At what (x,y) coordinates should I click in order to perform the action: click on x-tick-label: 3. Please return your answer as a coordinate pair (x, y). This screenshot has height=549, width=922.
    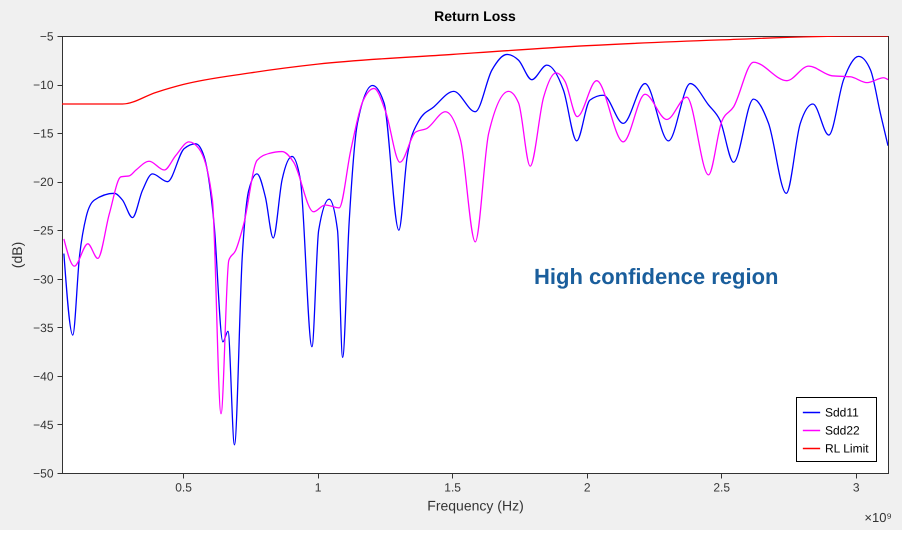
    Looking at the image, I should click on (856, 487).